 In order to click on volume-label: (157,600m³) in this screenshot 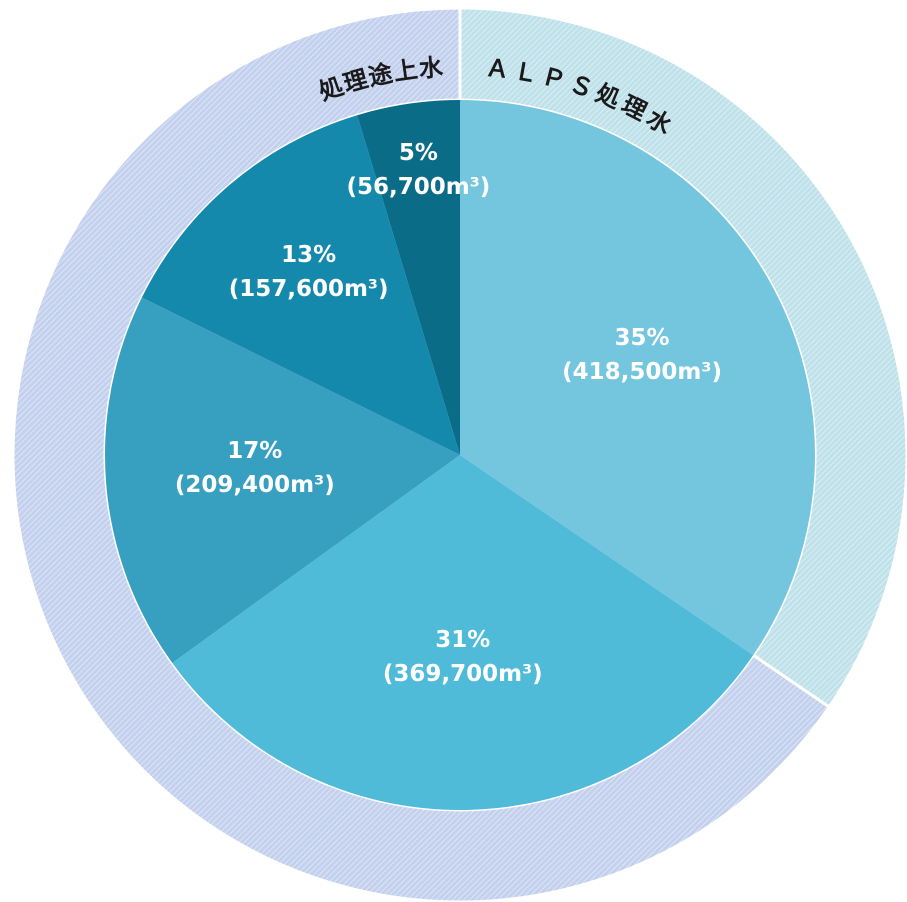, I will do `click(309, 289)`.